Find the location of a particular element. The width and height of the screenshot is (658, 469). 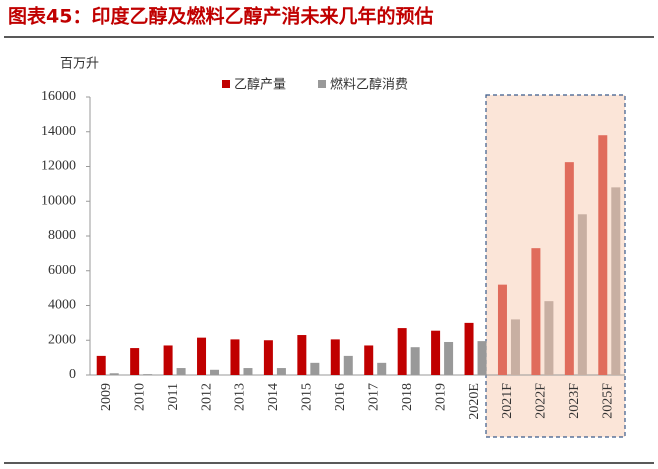

legend-label: 乙醇产量 is located at coordinates (260, 85).